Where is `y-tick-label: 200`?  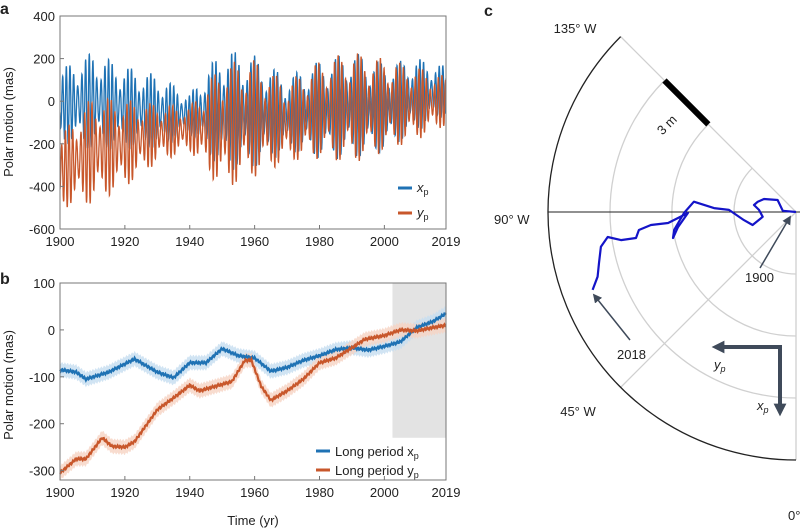 y-tick-label: 200 is located at coordinates (44, 59).